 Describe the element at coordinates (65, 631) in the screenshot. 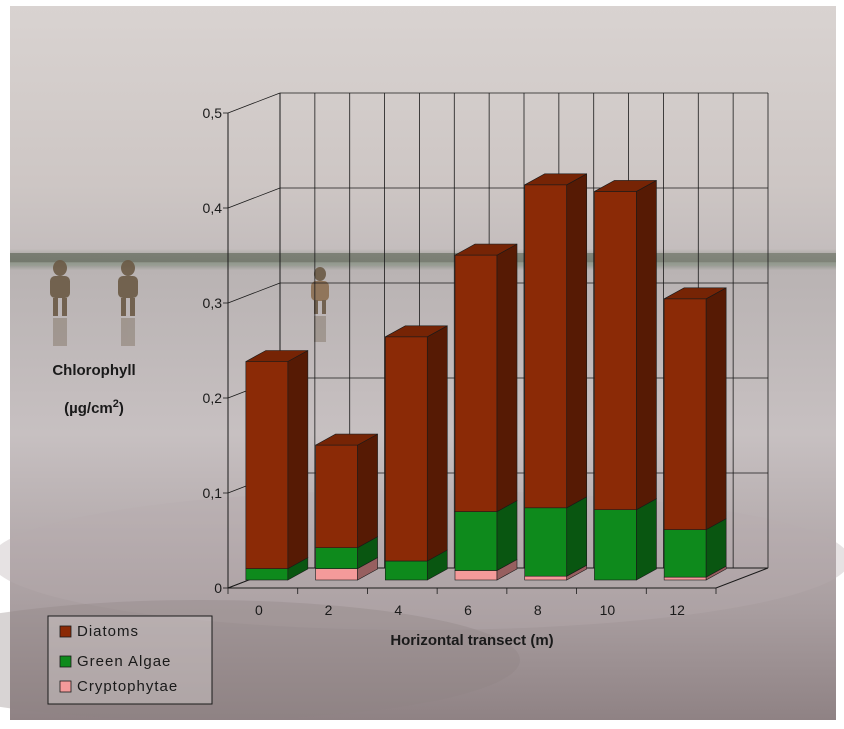

I see `legend-swatch-diatoms` at that location.